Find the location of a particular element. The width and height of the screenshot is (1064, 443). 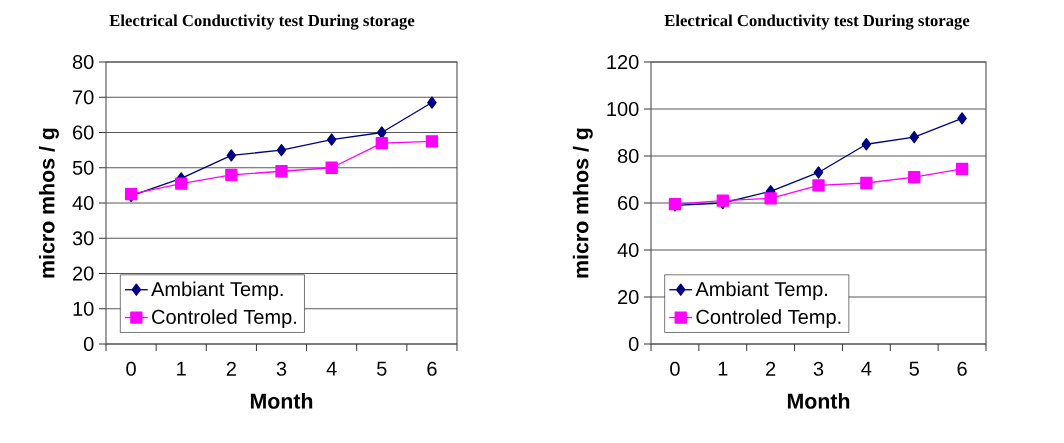

y-tick-label: 70 is located at coordinates (83, 97).